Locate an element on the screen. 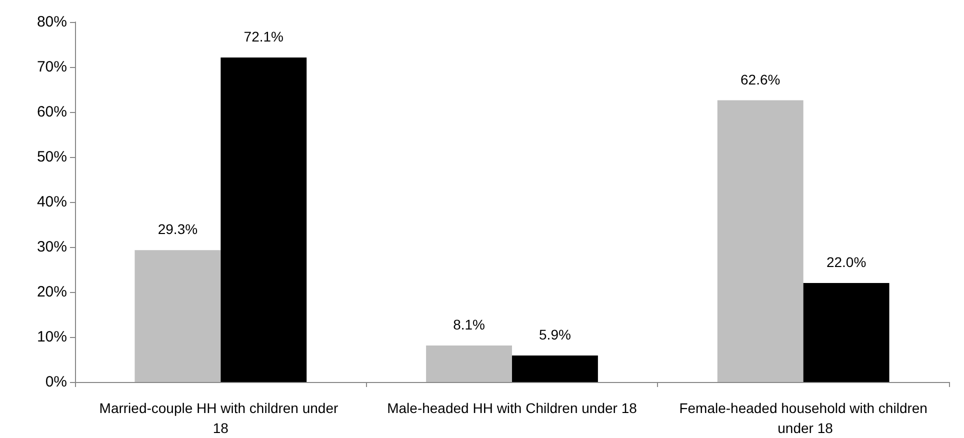 The height and width of the screenshot is (438, 964). y-tick-label: 40% is located at coordinates (51, 202).